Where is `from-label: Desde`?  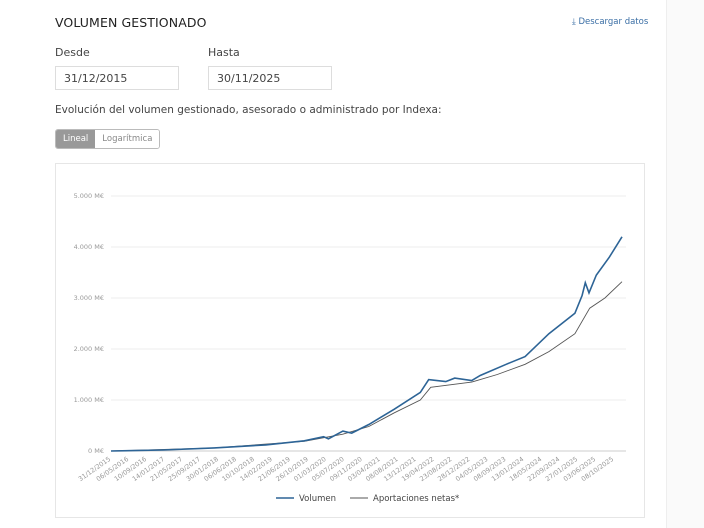
from-label: Desde is located at coordinates (72, 52).